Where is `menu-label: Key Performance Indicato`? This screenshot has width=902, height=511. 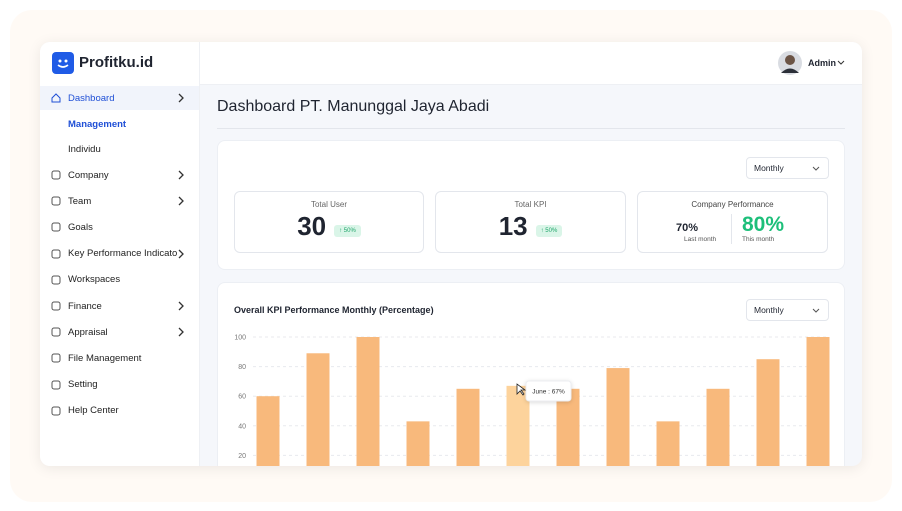 menu-label: Key Performance Indicato is located at coordinates (123, 254).